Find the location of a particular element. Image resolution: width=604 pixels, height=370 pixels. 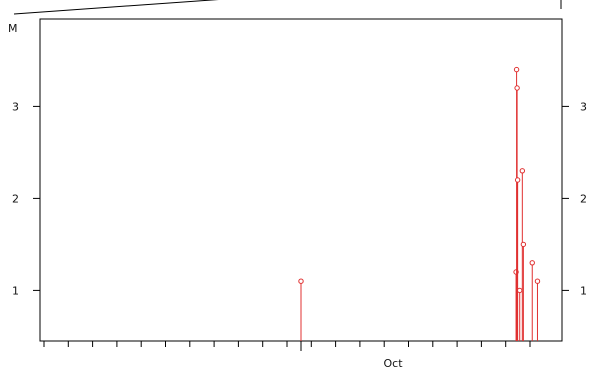

y-tick-label-left-2: 2 is located at coordinates (15, 198).